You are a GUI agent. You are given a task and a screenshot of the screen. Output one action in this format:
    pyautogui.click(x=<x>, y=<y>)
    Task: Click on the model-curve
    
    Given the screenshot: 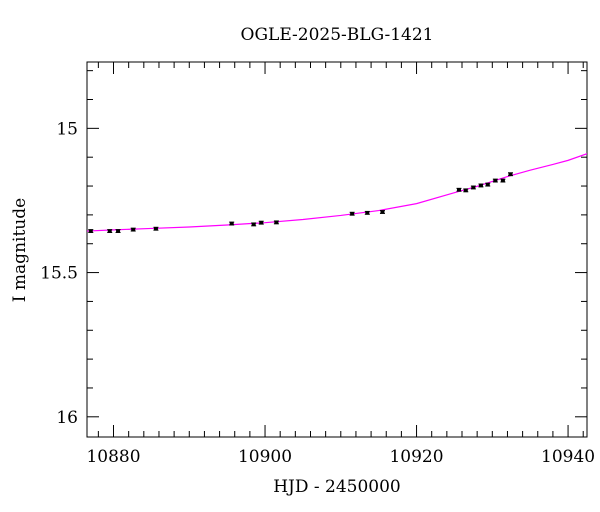 What is the action you would take?
    pyautogui.click(x=337, y=192)
    